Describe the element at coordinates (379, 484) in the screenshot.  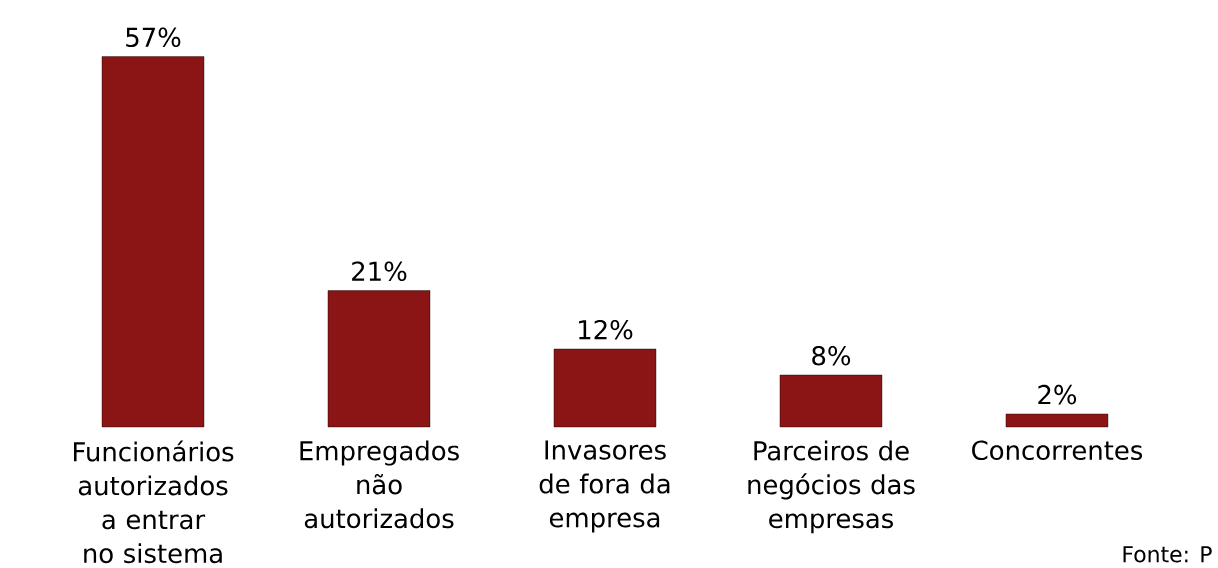
I see `x-tick-label: Empregados não autorizados` at that location.